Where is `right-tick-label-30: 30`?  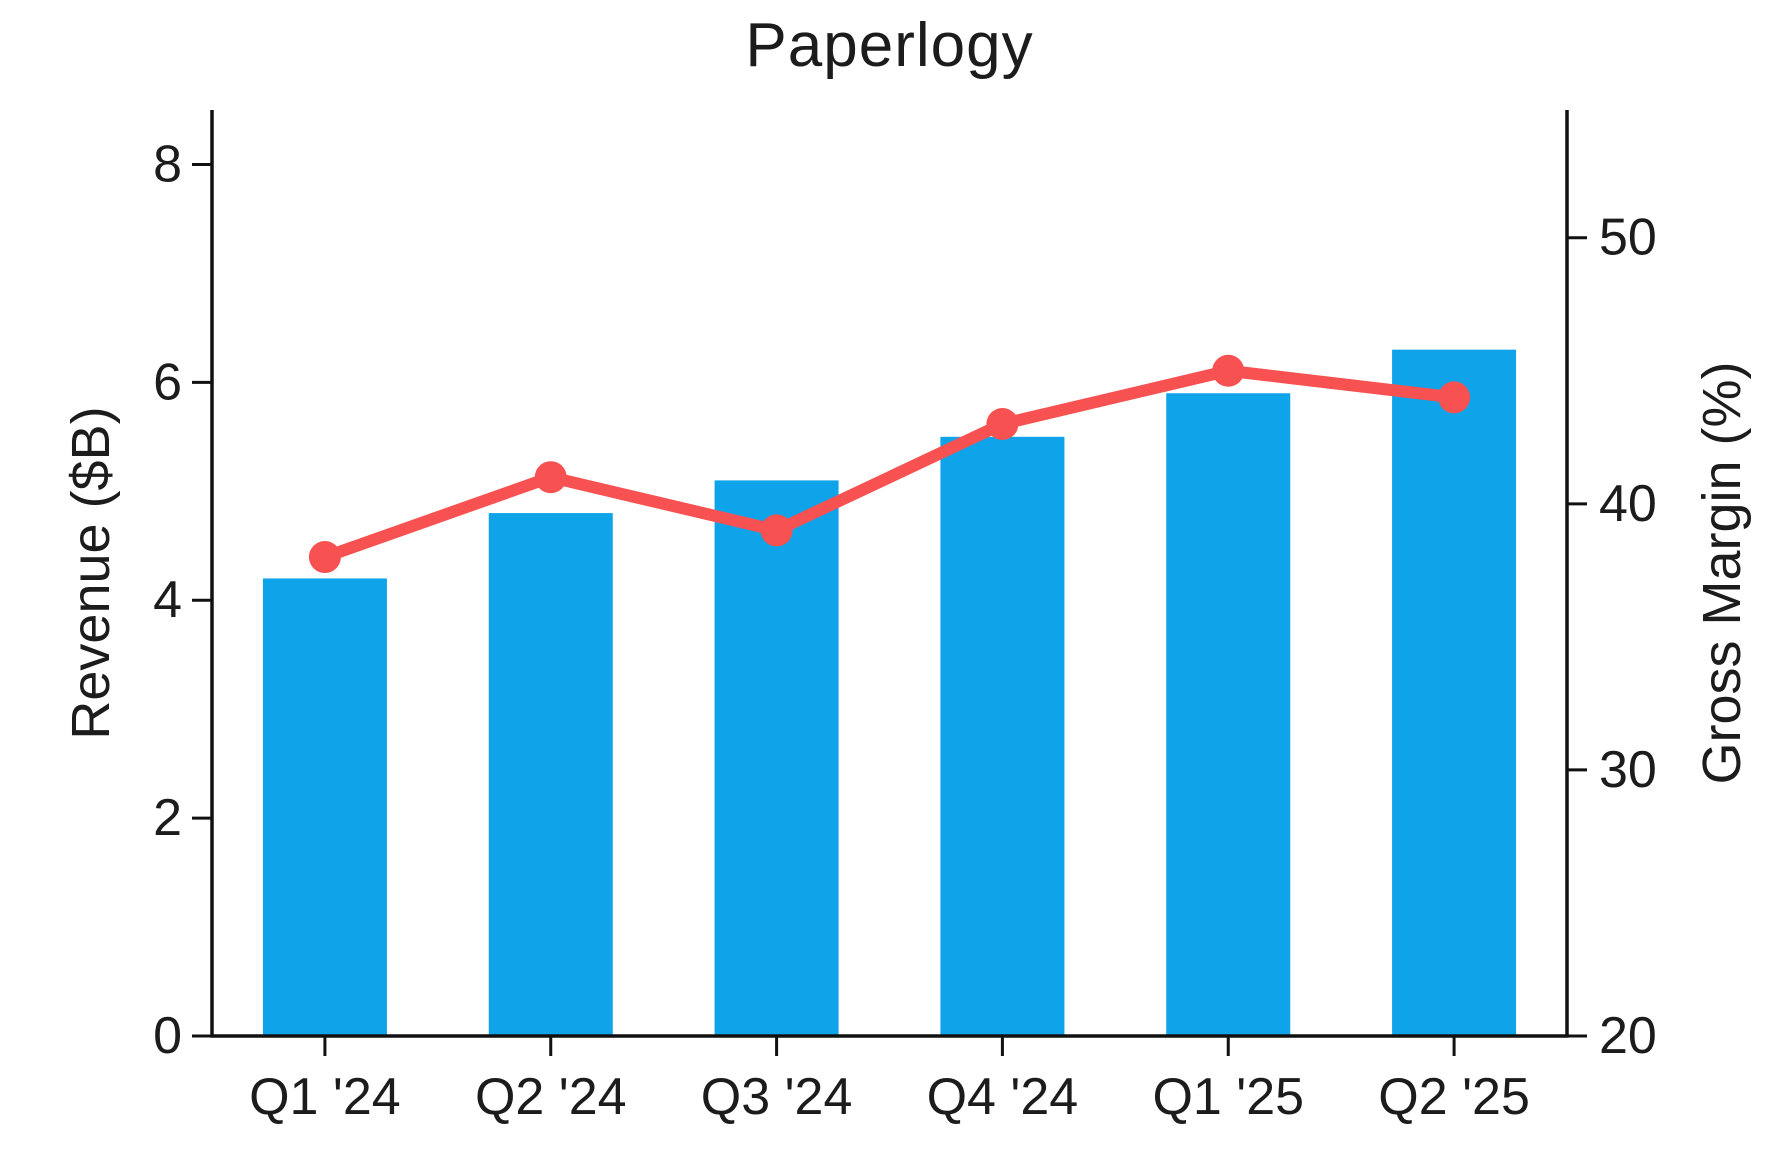
right-tick-label-30: 30 is located at coordinates (1628, 770).